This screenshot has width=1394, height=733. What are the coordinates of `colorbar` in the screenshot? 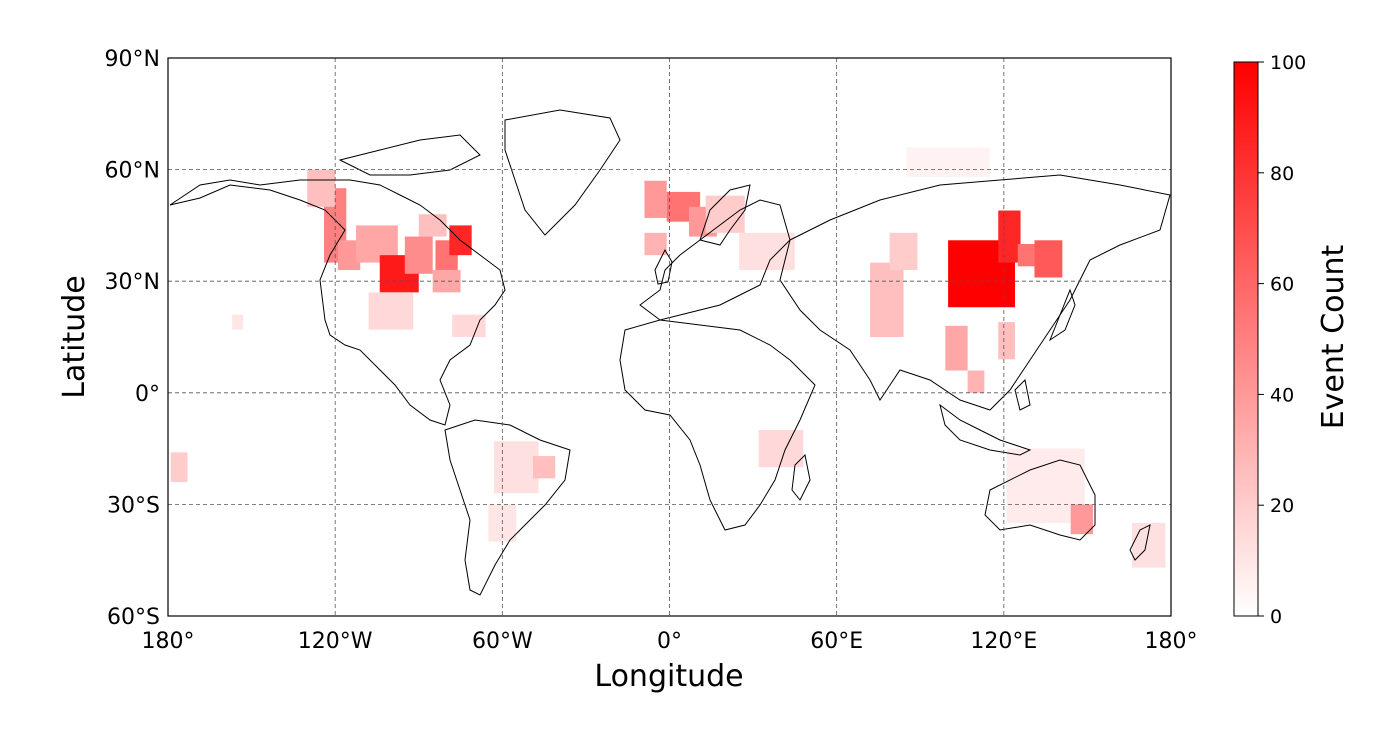 It's located at (1246, 339).